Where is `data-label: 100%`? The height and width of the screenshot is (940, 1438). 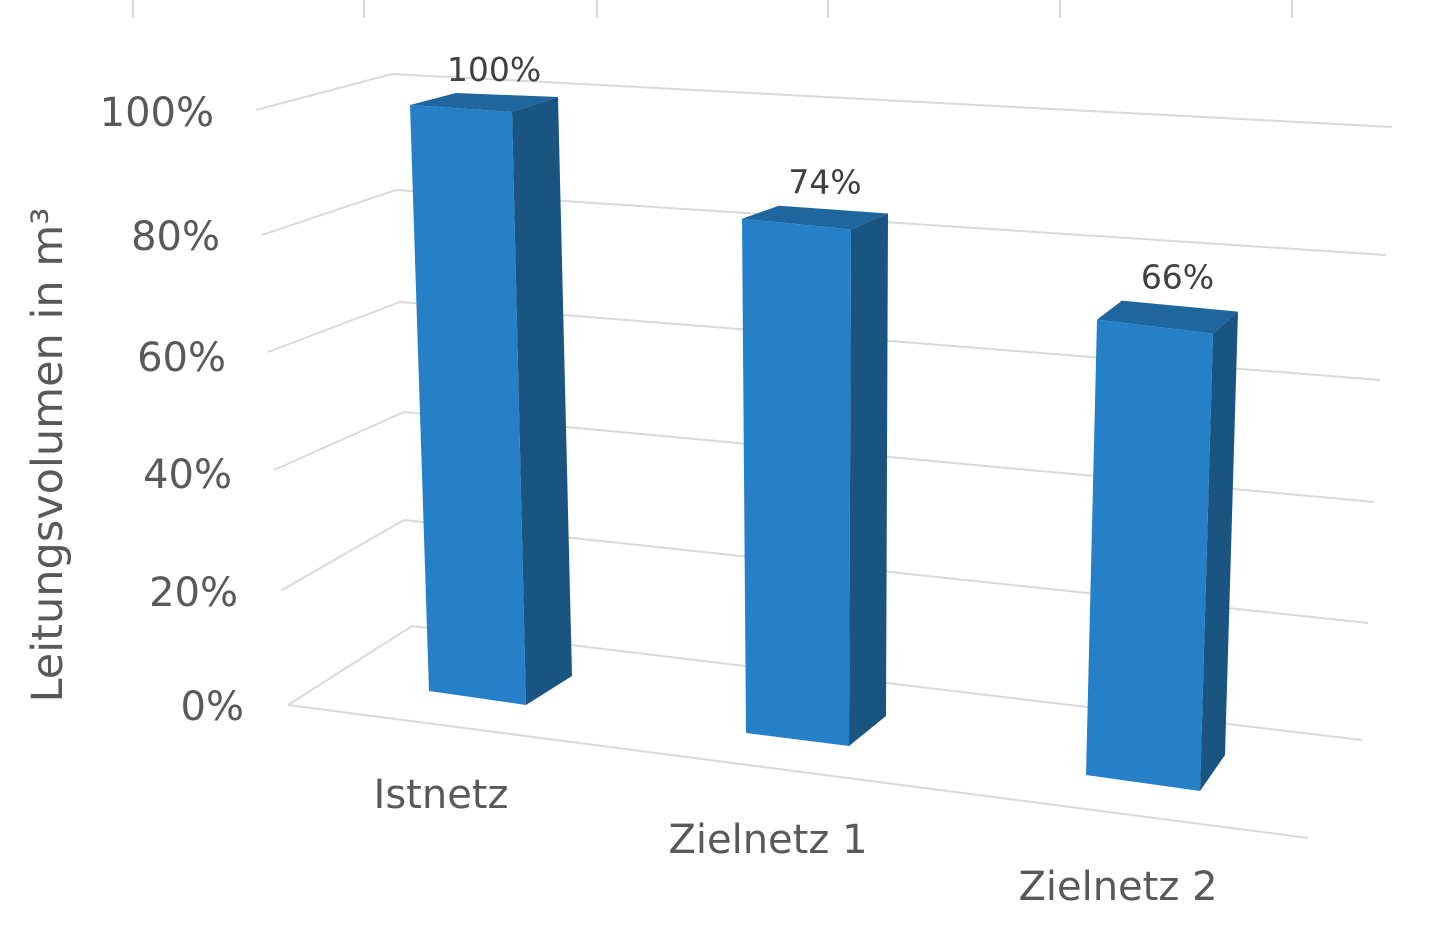
data-label: 100% is located at coordinates (494, 69).